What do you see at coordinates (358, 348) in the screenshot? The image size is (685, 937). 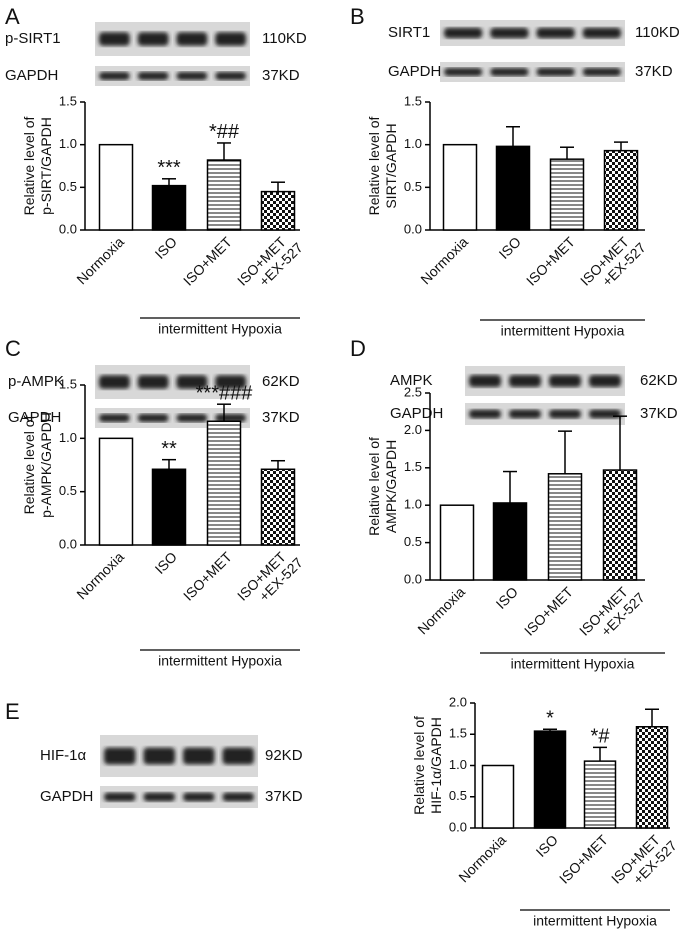 I see `panel-letter: D` at bounding box center [358, 348].